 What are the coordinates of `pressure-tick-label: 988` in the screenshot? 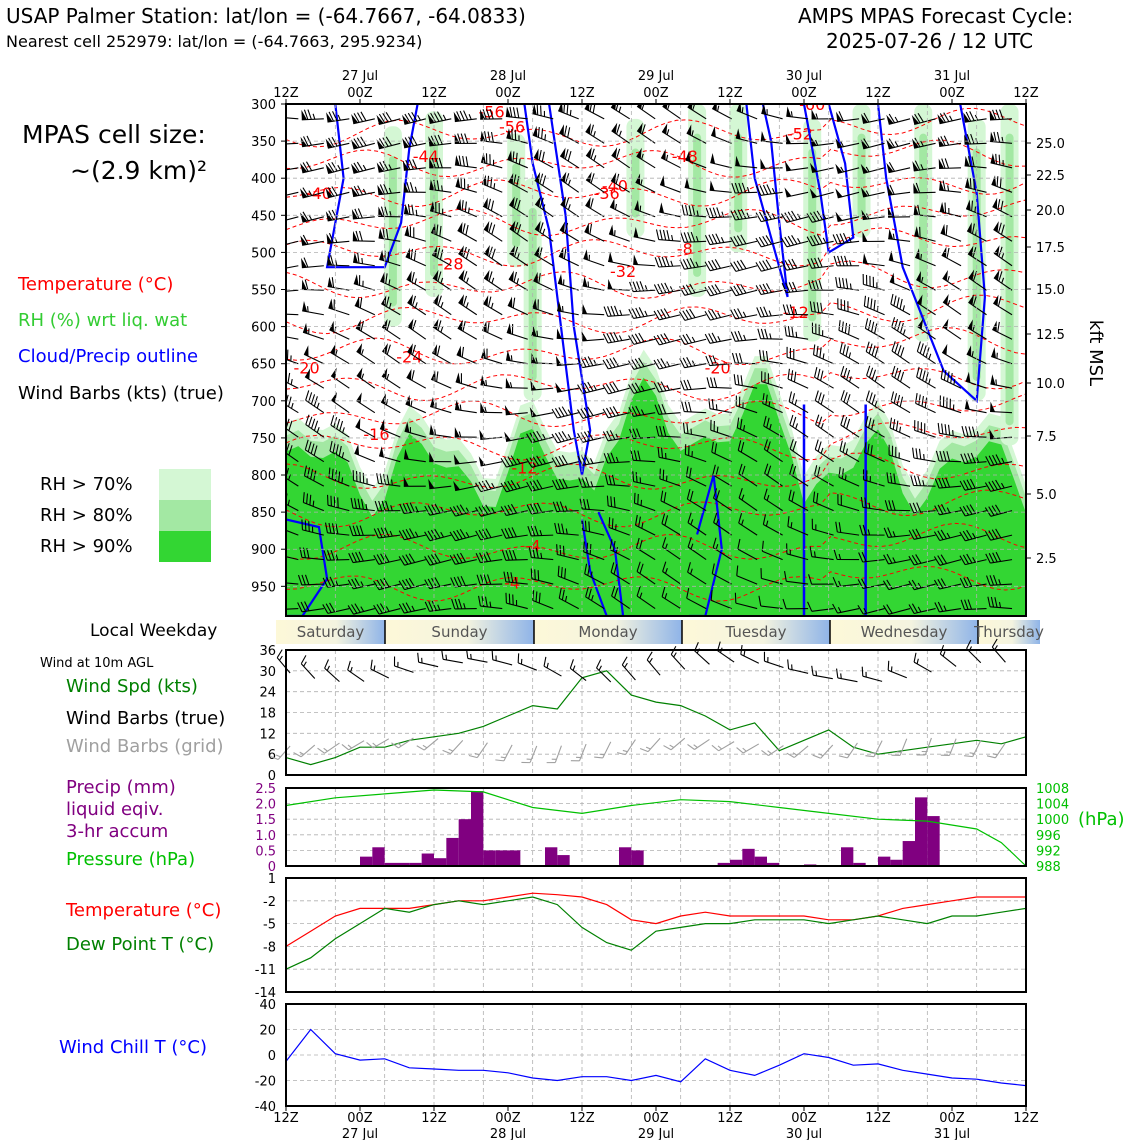 It's located at (1048, 867).